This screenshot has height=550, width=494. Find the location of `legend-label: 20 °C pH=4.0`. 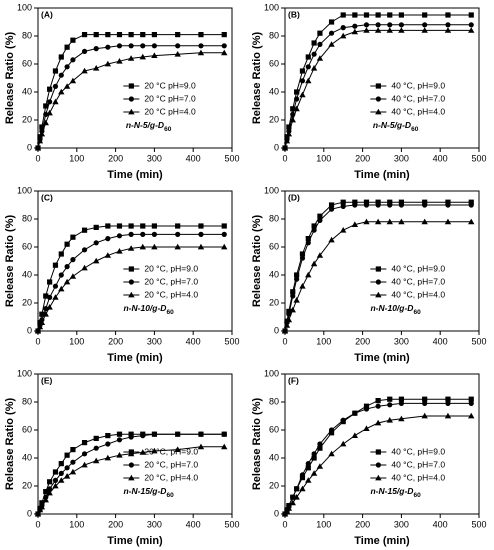

legend-label: 20 °C pH=4.0 is located at coordinates (170, 111).